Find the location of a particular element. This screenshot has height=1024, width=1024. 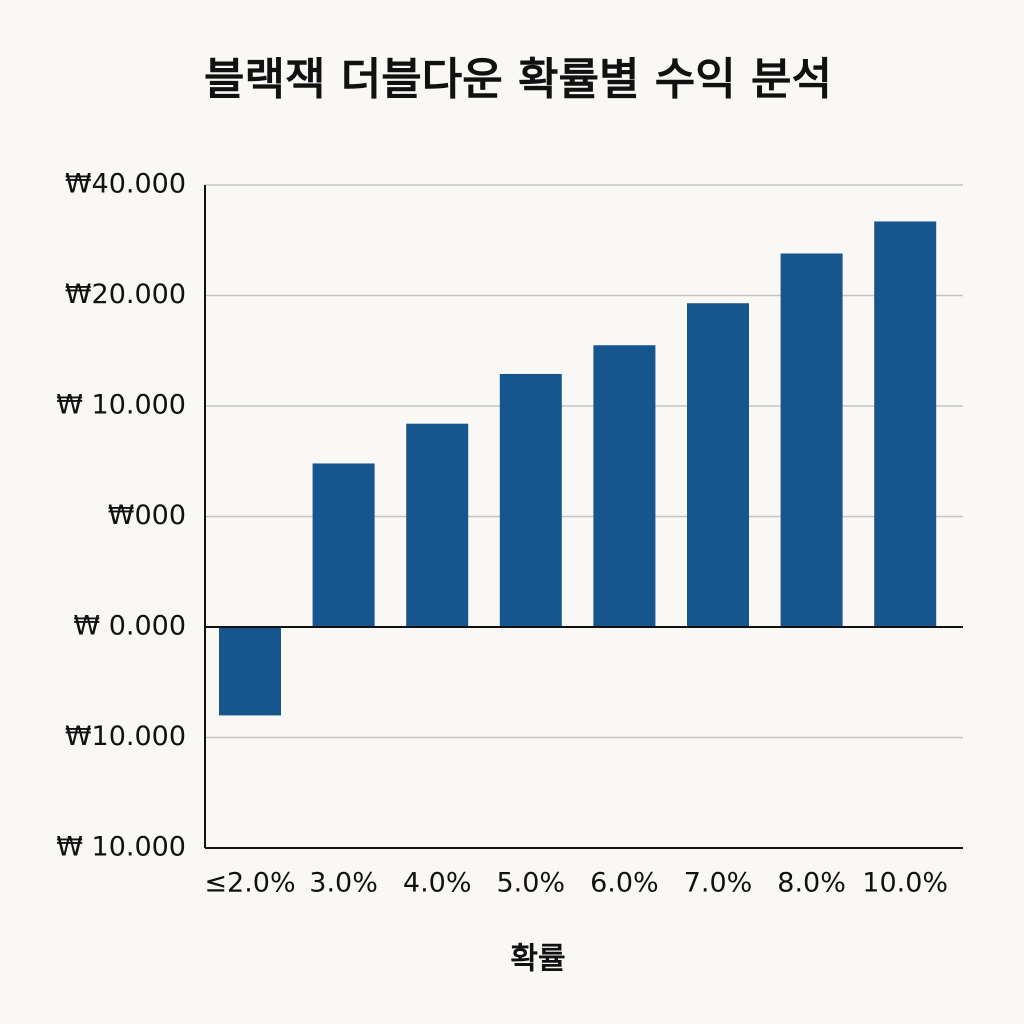

x-tick-label: 6.0% is located at coordinates (624, 883).